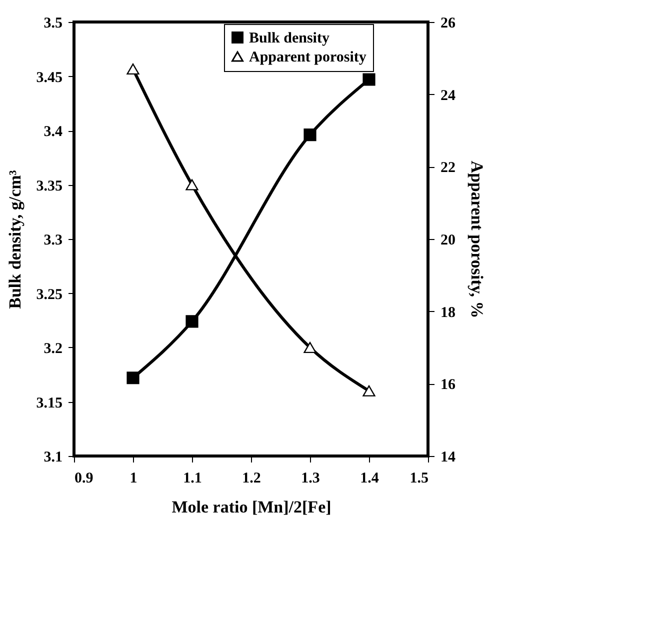 The width and height of the screenshot is (662, 617). What do you see at coordinates (289, 38) in the screenshot?
I see `legend-label: Bulk density` at bounding box center [289, 38].